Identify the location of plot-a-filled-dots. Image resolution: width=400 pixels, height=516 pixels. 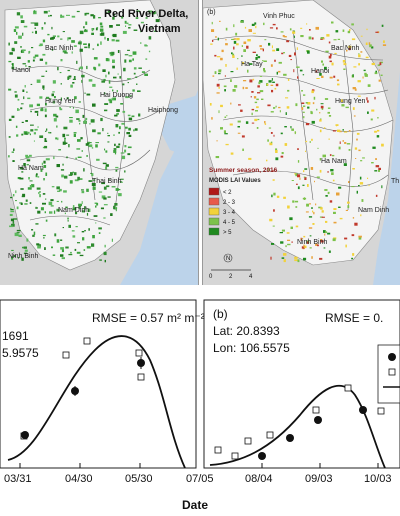
(83, 398).